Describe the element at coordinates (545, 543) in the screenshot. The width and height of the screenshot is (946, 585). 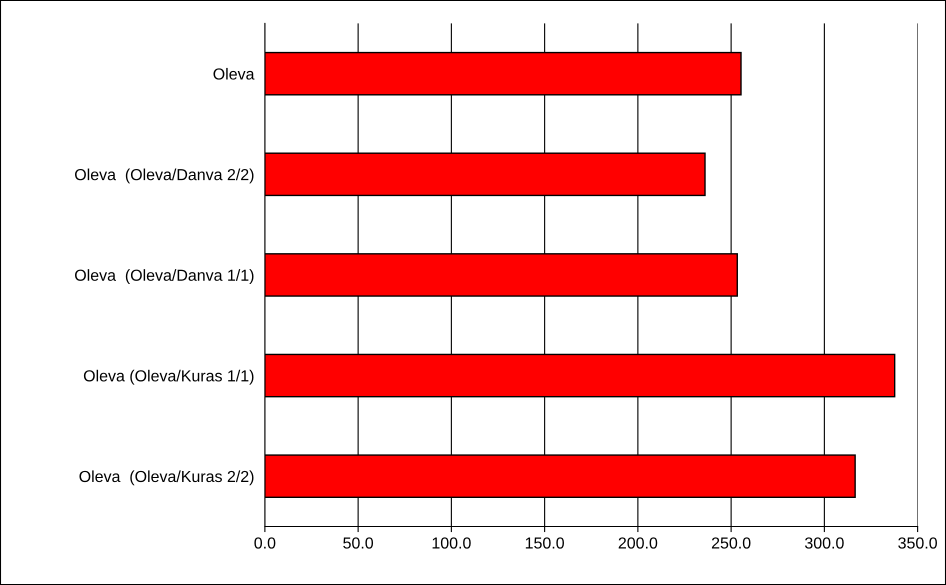
I see `x-tick-label: 150.0` at that location.